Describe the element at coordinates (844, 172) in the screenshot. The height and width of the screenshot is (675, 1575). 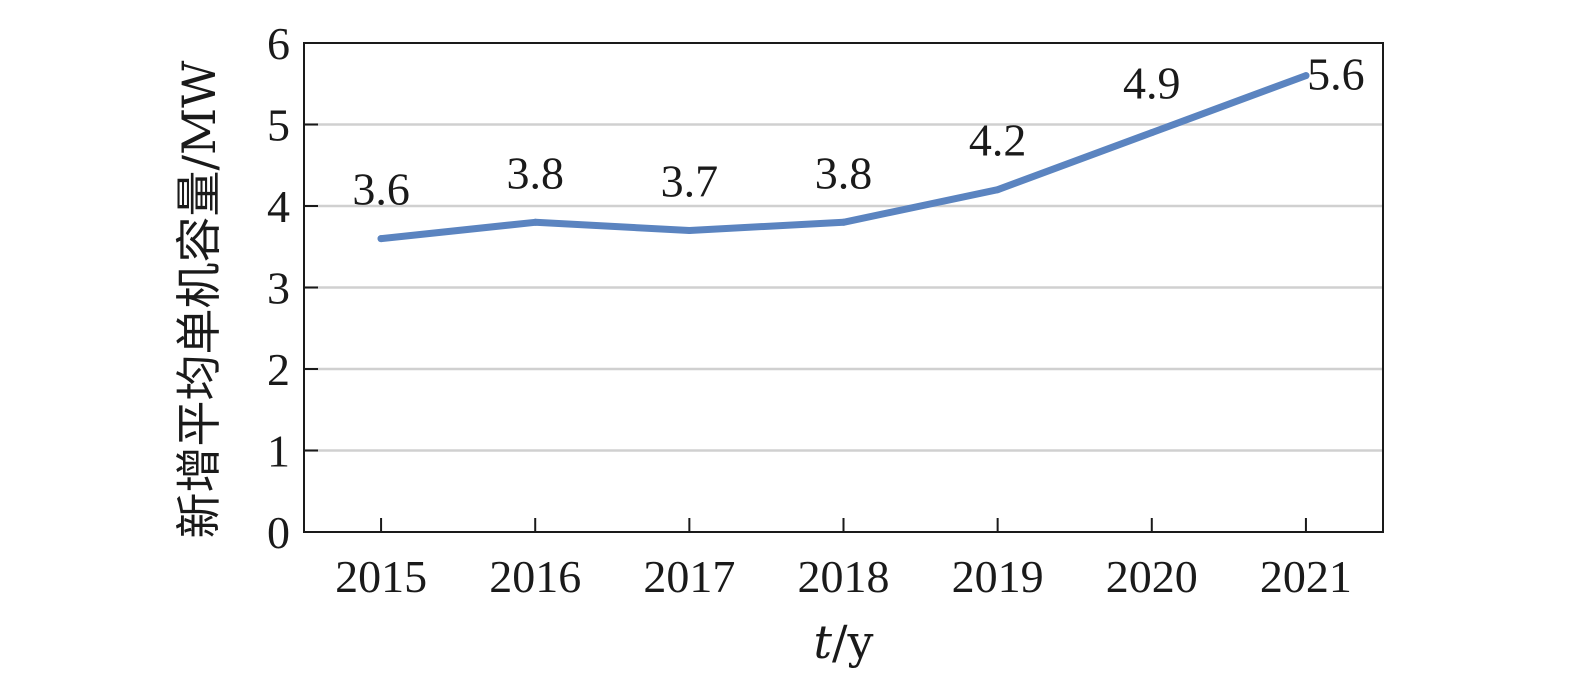
I see `data-label-2018: 3.8` at that location.